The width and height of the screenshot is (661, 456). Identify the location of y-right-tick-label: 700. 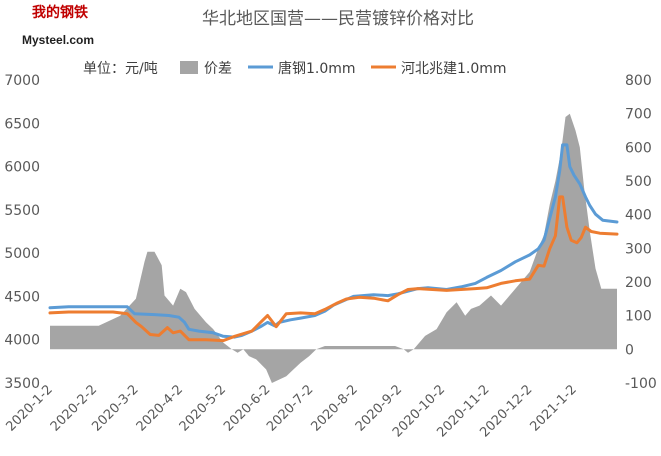
(638, 115).